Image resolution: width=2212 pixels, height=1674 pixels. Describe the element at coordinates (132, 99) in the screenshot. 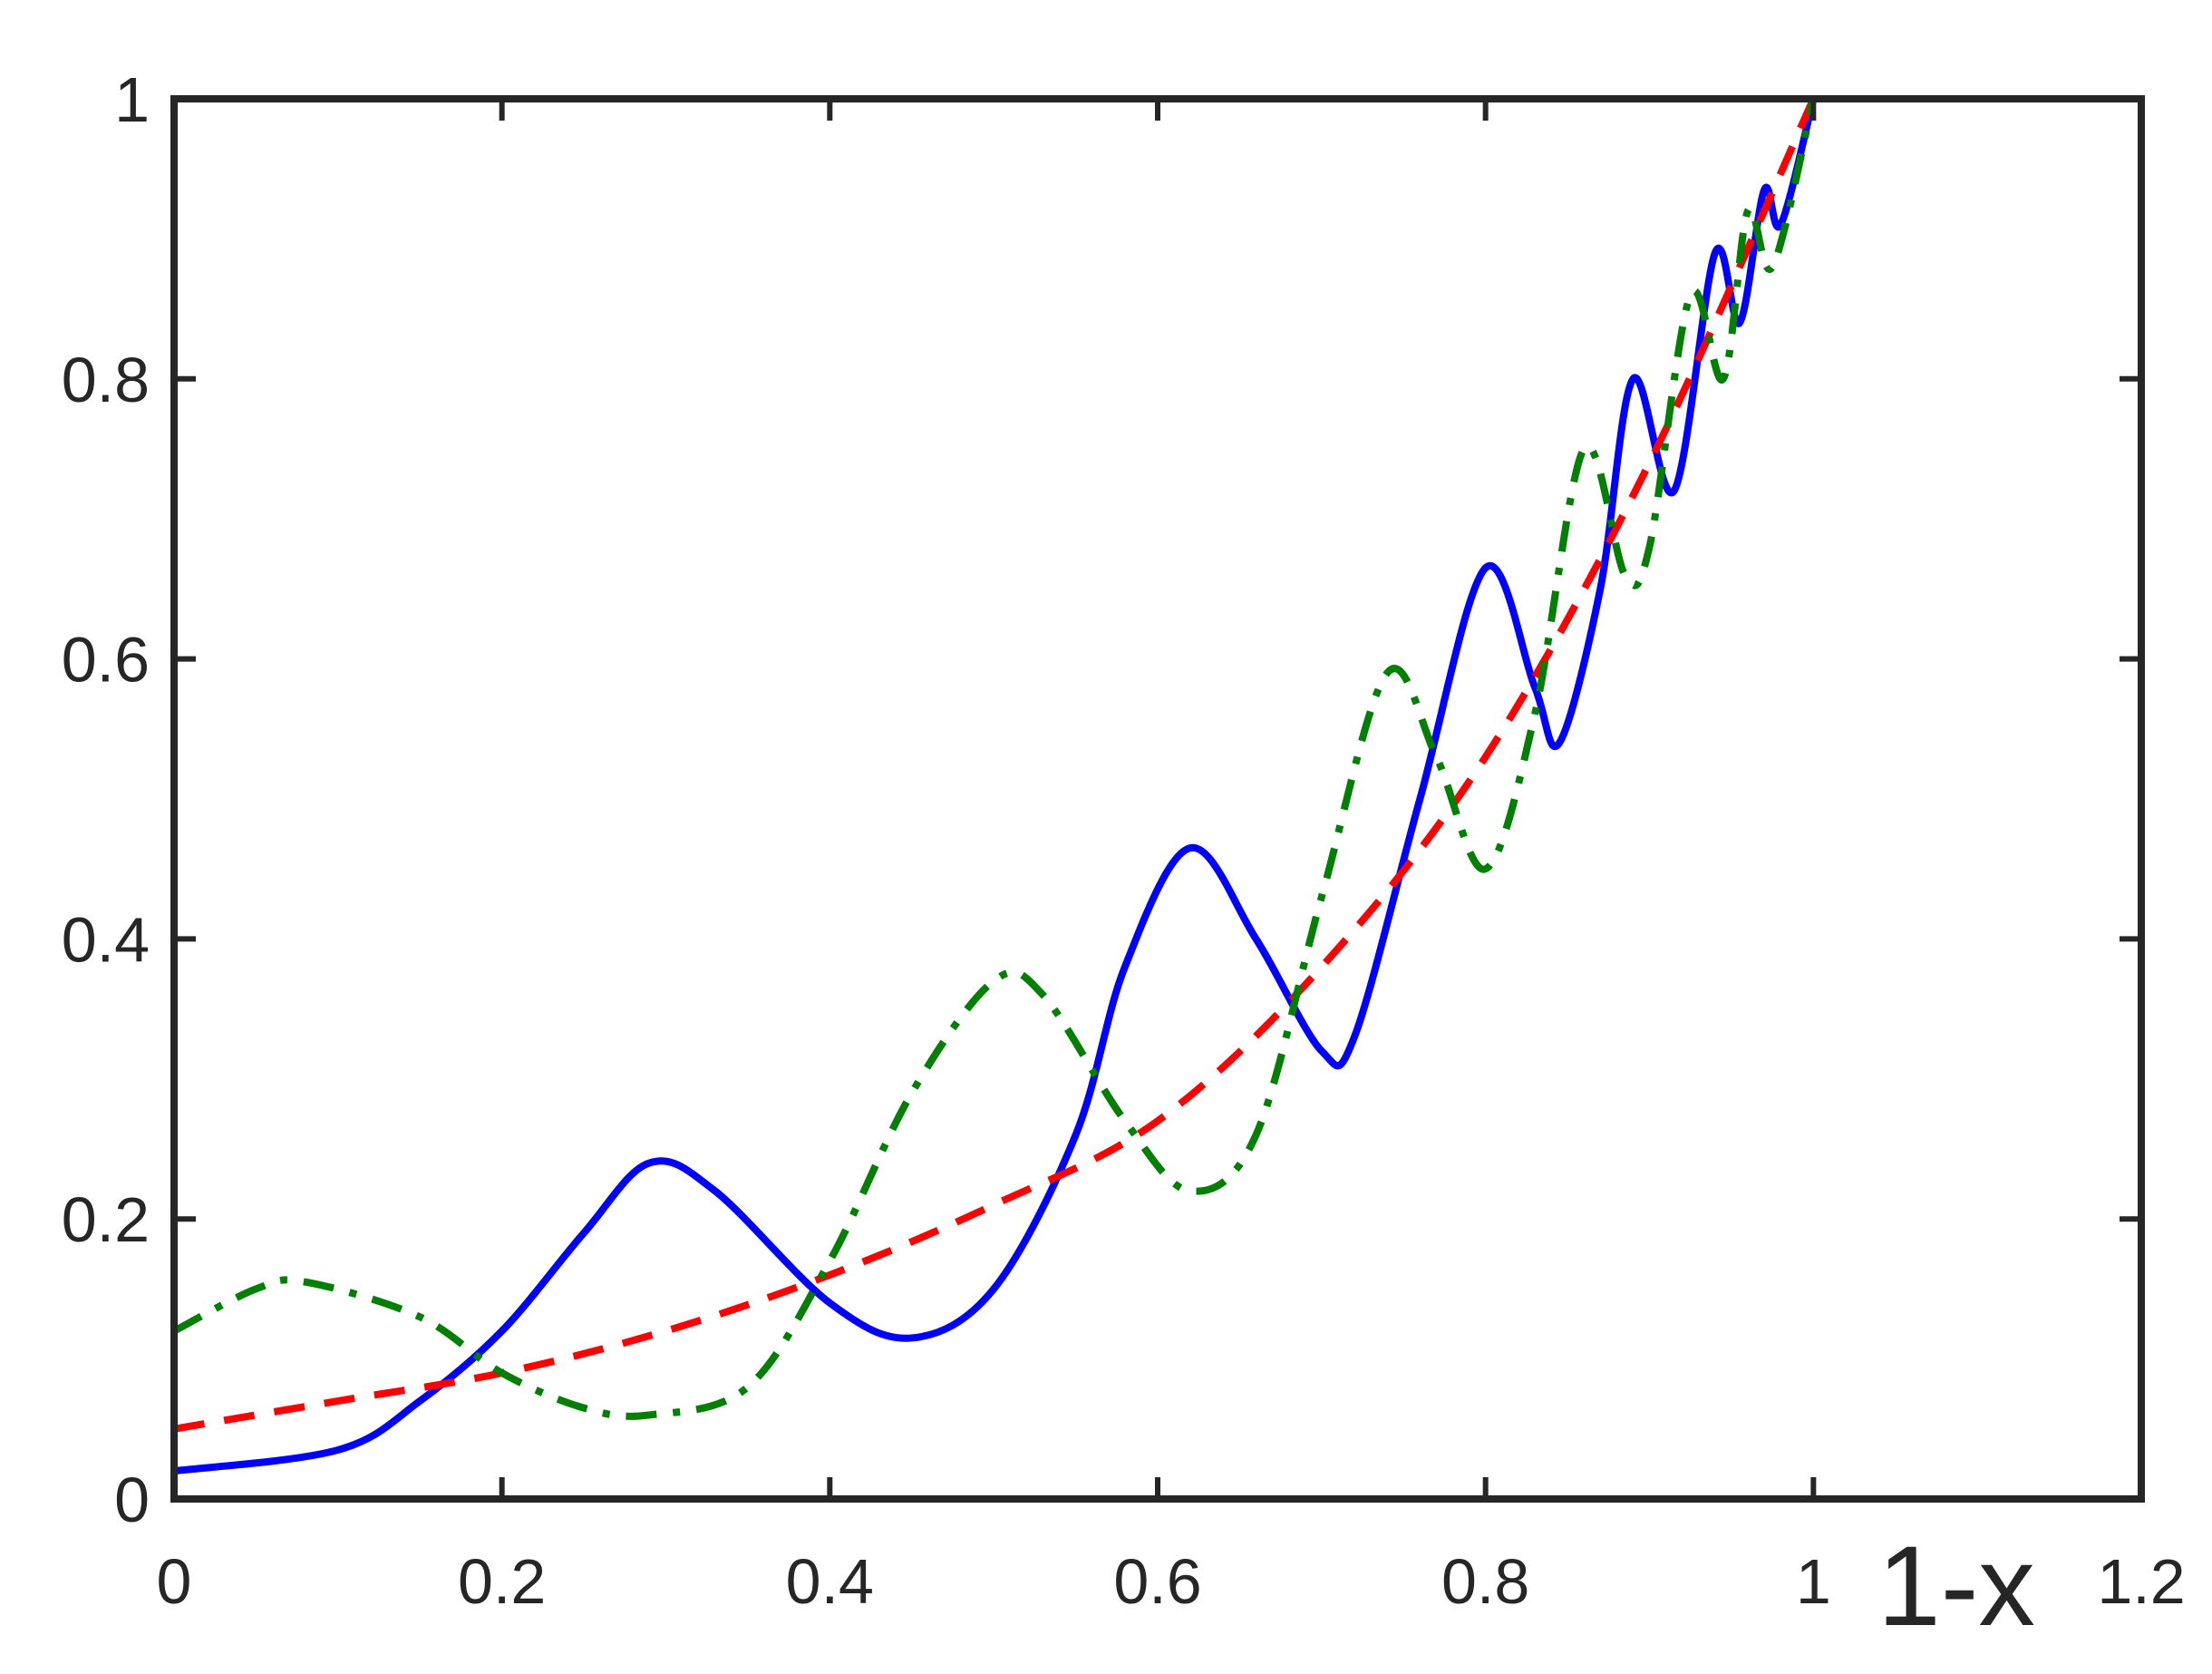

I see `y-tick-label: 1` at that location.